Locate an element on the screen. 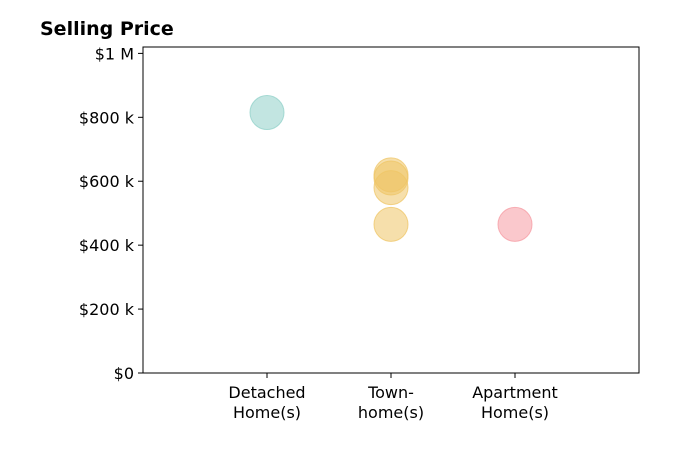 The image size is (679, 462). y-axis: $0 $200 k $400 k $600 k $800 k $1 M is located at coordinates (111, 213).